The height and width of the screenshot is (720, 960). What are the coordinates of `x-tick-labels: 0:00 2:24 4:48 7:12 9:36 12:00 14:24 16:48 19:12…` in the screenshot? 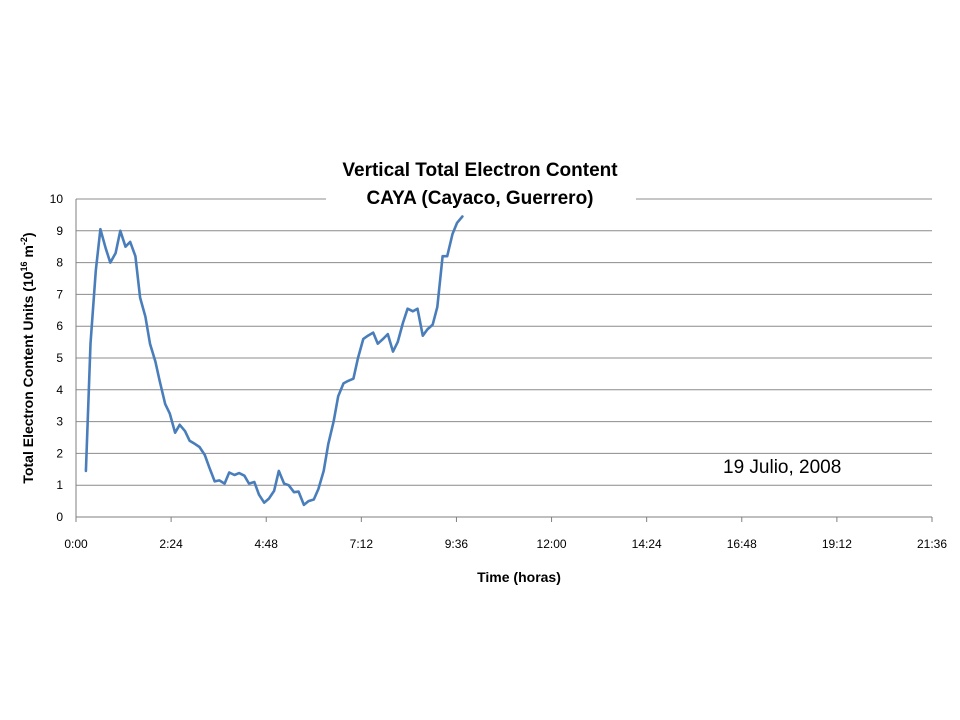 It's located at (505, 534).